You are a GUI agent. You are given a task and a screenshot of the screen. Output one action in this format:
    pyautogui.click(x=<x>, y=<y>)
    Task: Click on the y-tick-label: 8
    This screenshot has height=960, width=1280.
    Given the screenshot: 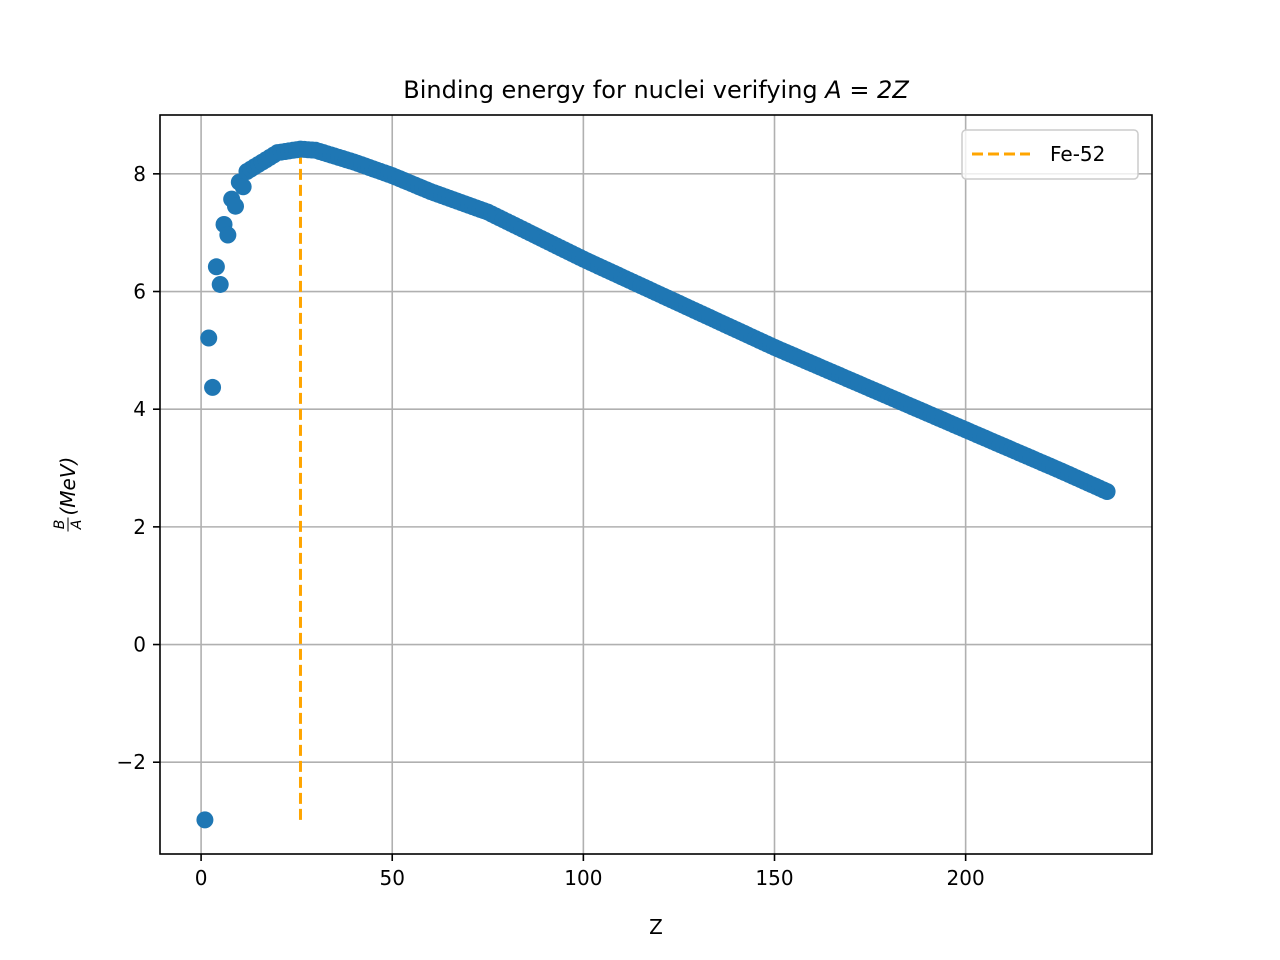 What is the action you would take?
    pyautogui.click(x=139, y=174)
    